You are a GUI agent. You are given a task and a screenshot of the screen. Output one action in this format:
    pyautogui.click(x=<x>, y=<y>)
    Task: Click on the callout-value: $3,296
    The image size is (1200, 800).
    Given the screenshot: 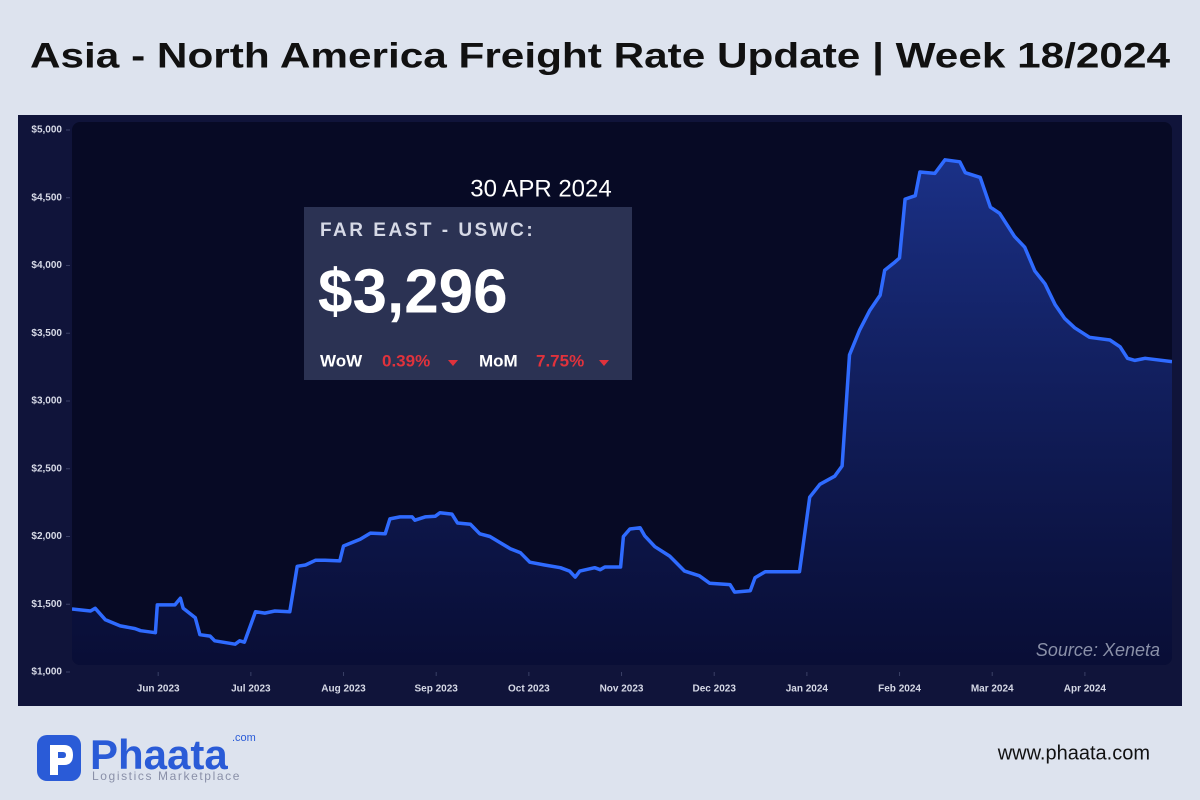 What is the action you would take?
    pyautogui.click(x=413, y=291)
    